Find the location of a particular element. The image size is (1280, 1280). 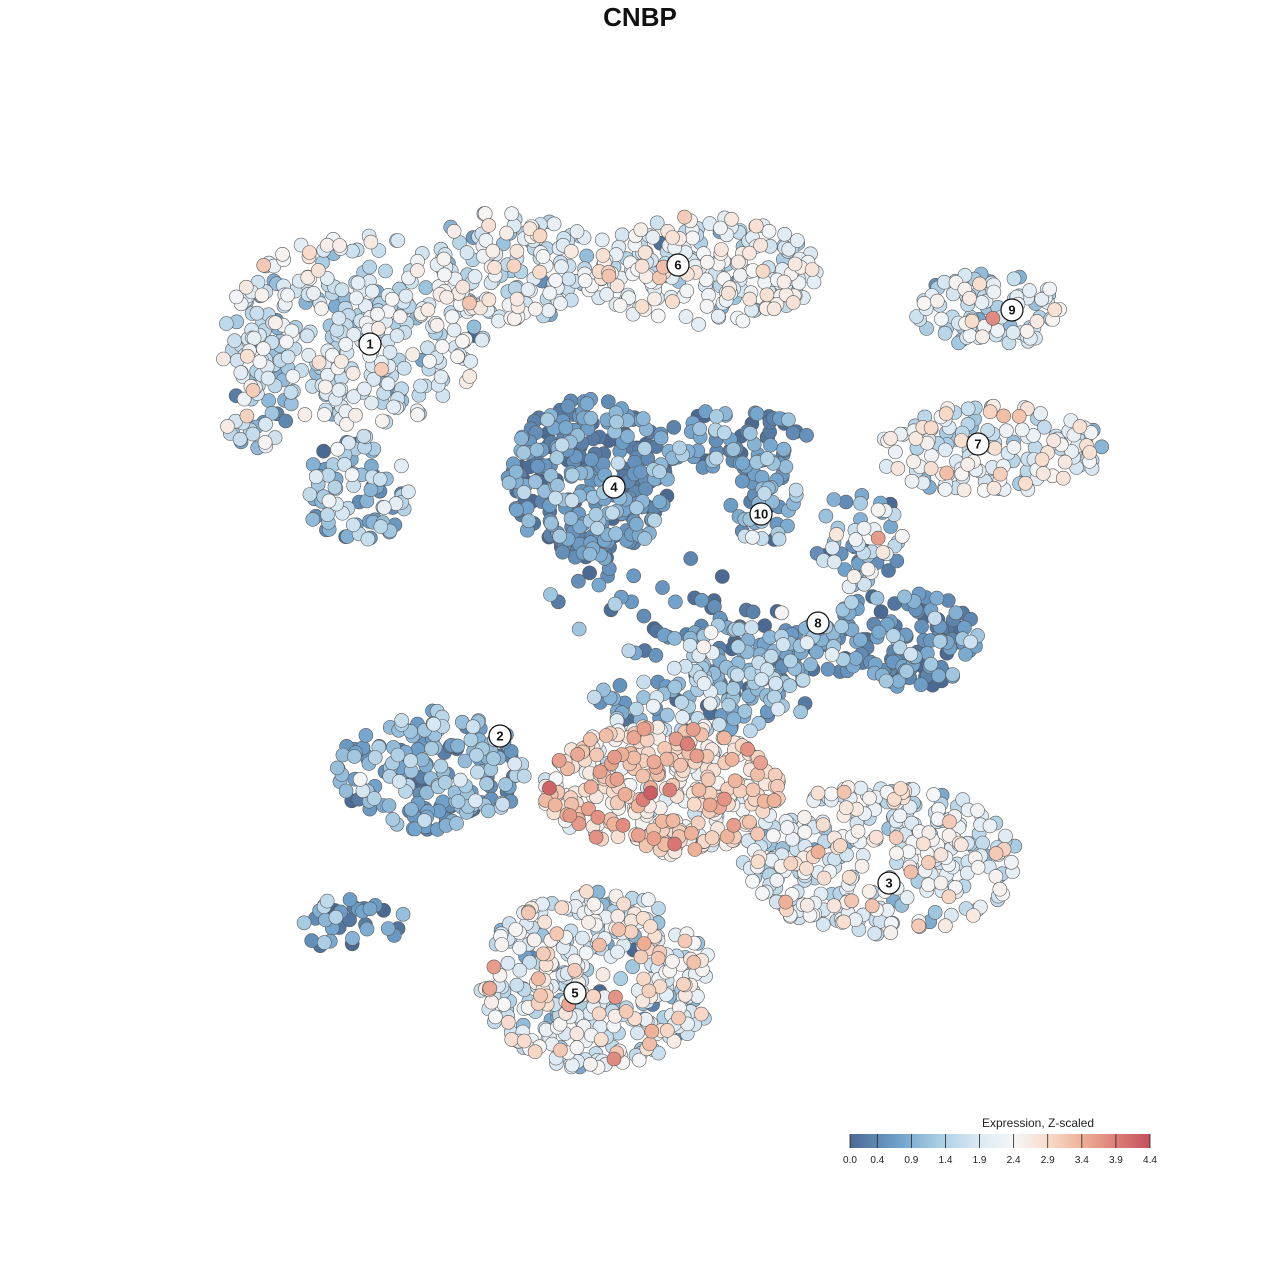

cluster-label-badge is located at coordinates (370, 344).